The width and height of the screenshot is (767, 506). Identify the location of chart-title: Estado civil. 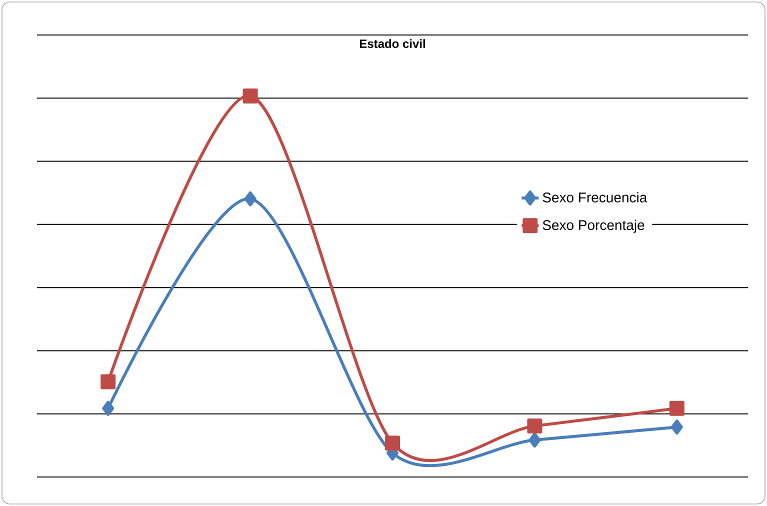
(392, 43).